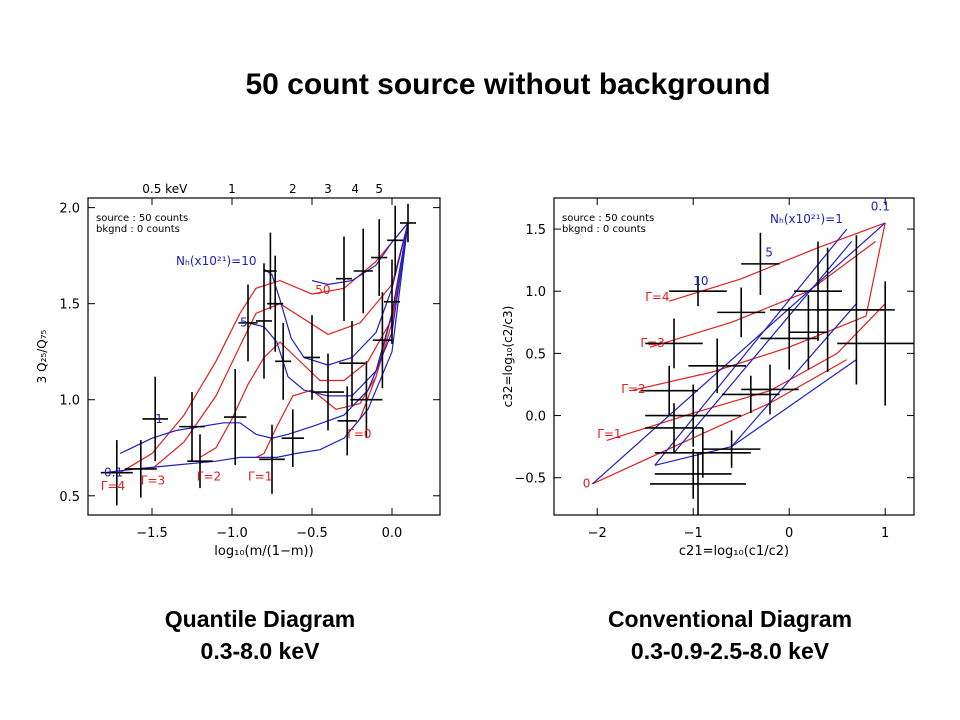 This screenshot has width=960, height=720. I want to click on x-axis-label: log₁₀(m/(1−m)), so click(263, 551).